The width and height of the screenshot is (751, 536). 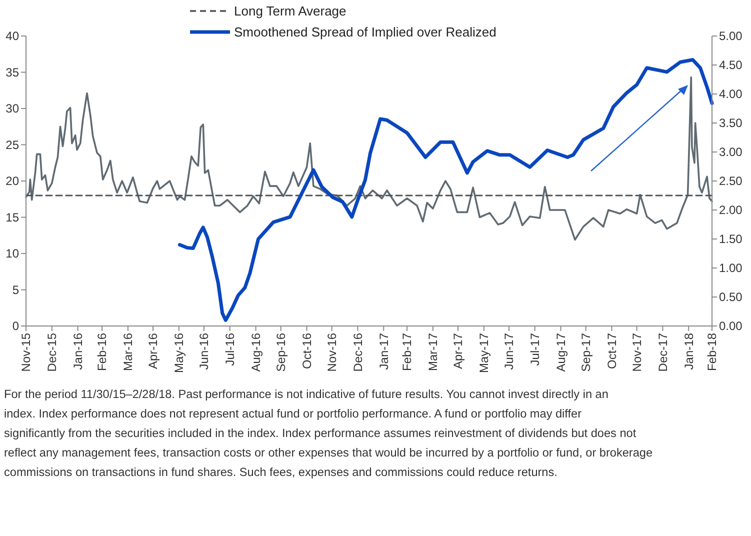 What do you see at coordinates (204, 351) in the screenshot?
I see `x-tick-label: Jun-16` at bounding box center [204, 351].